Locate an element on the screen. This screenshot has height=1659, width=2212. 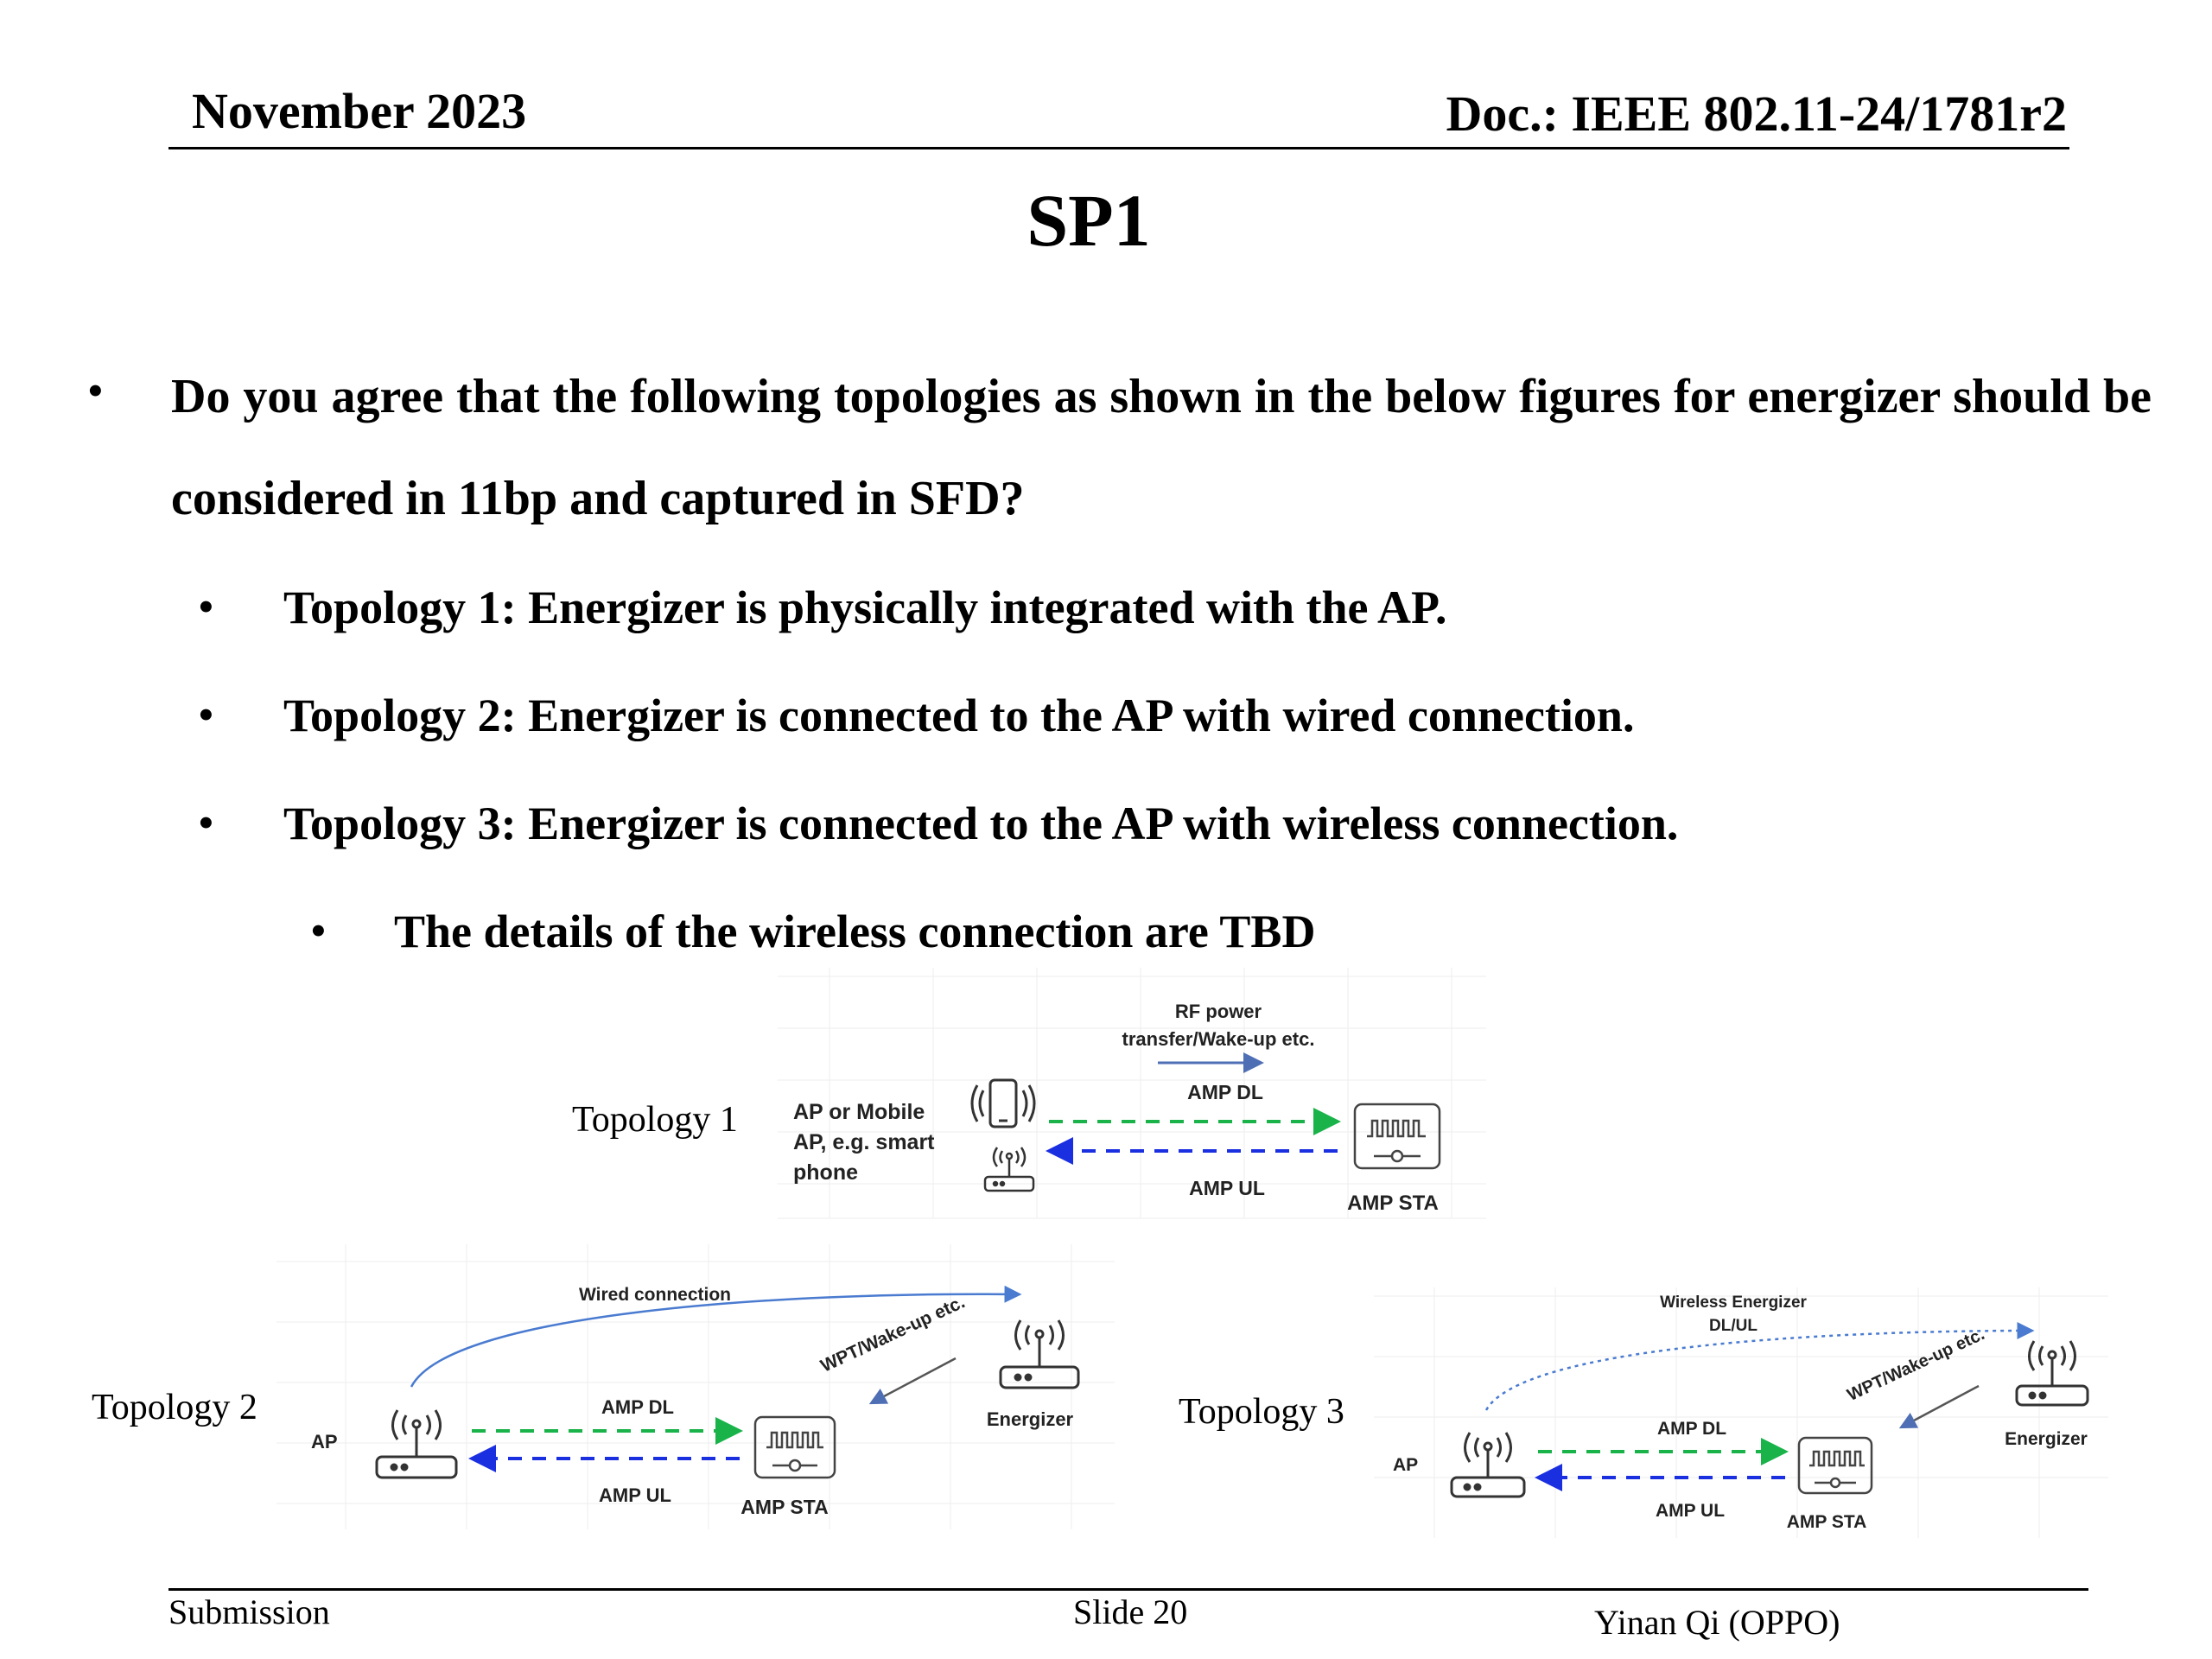
t2-ap-label: AP is located at coordinates (324, 1441).